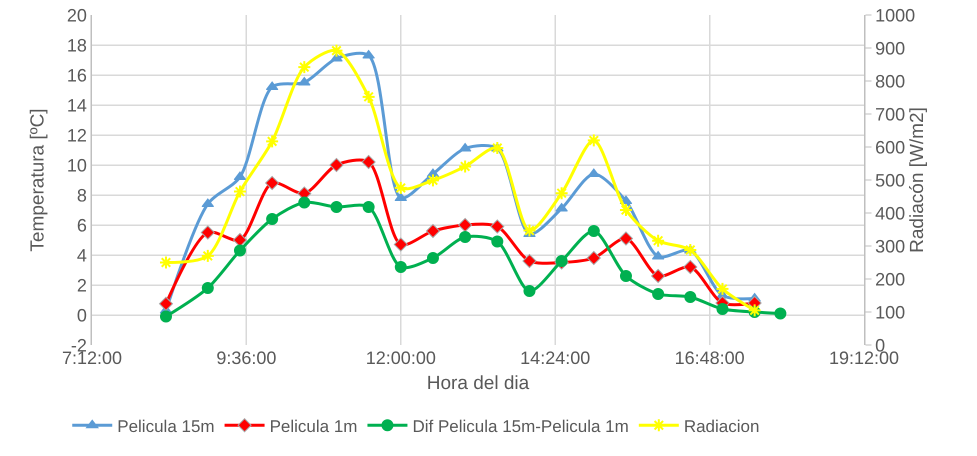 The image size is (977, 456). Describe the element at coordinates (890, 279) in the screenshot. I see `y2-tick-label: 200` at that location.